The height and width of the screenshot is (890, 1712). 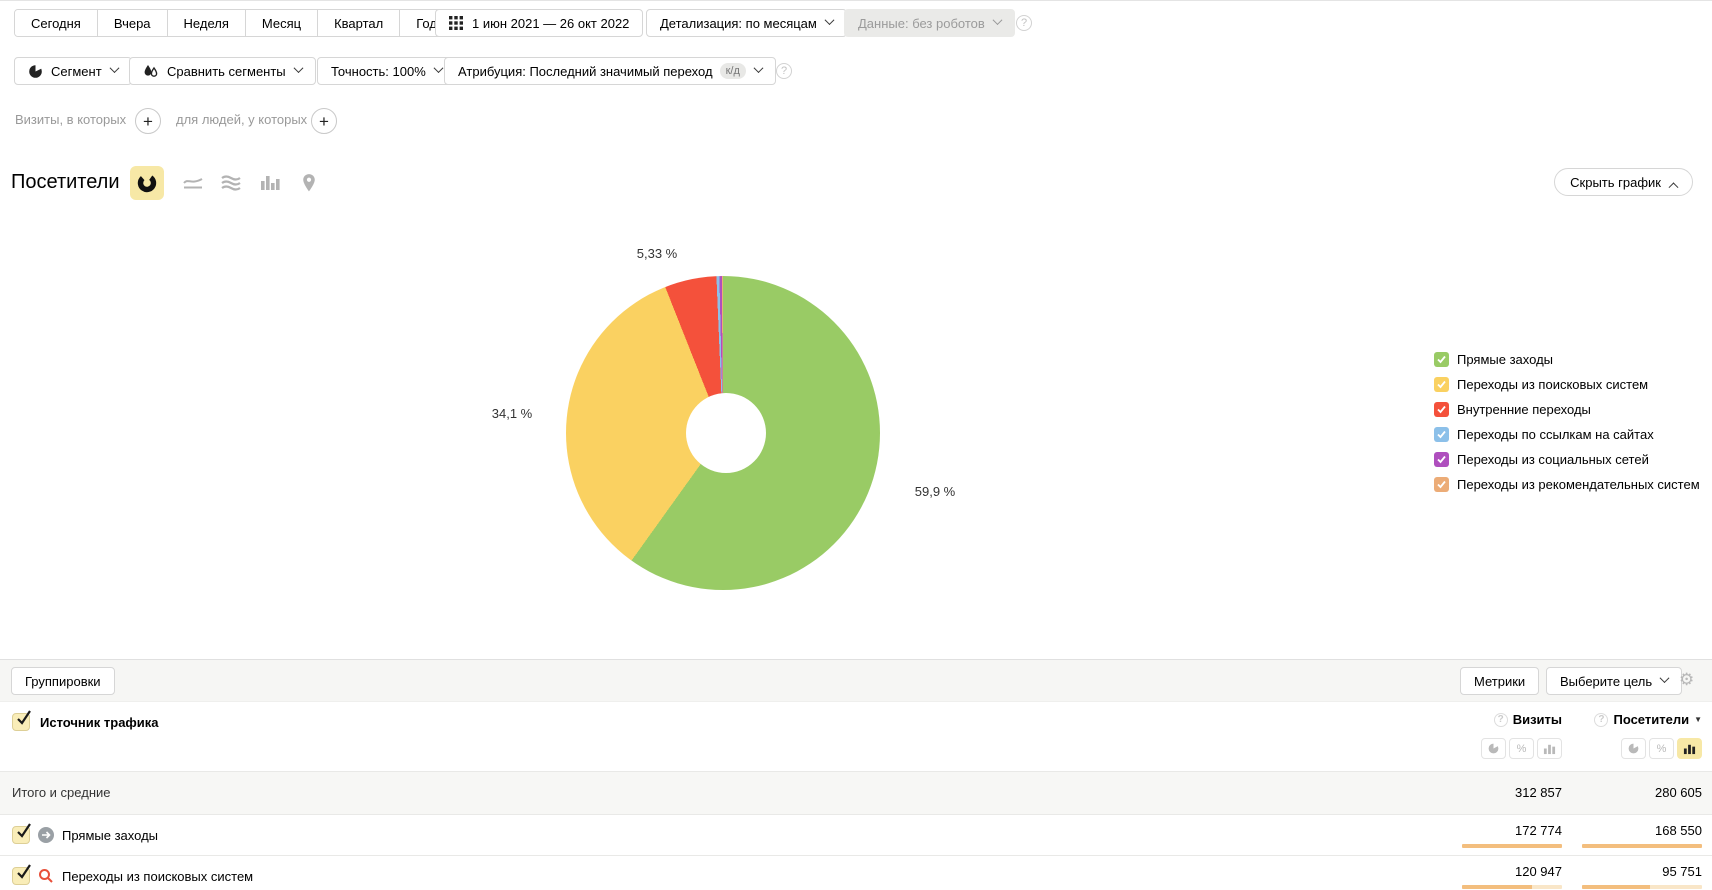 I want to click on date-range-label: 1 июн 2021 — 26 окт 2022, so click(x=551, y=23).